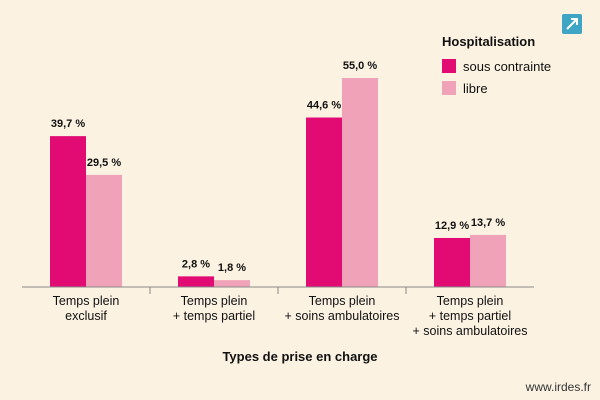 The image size is (600, 400). I want to click on legend-label-libre: libre, so click(475, 88).